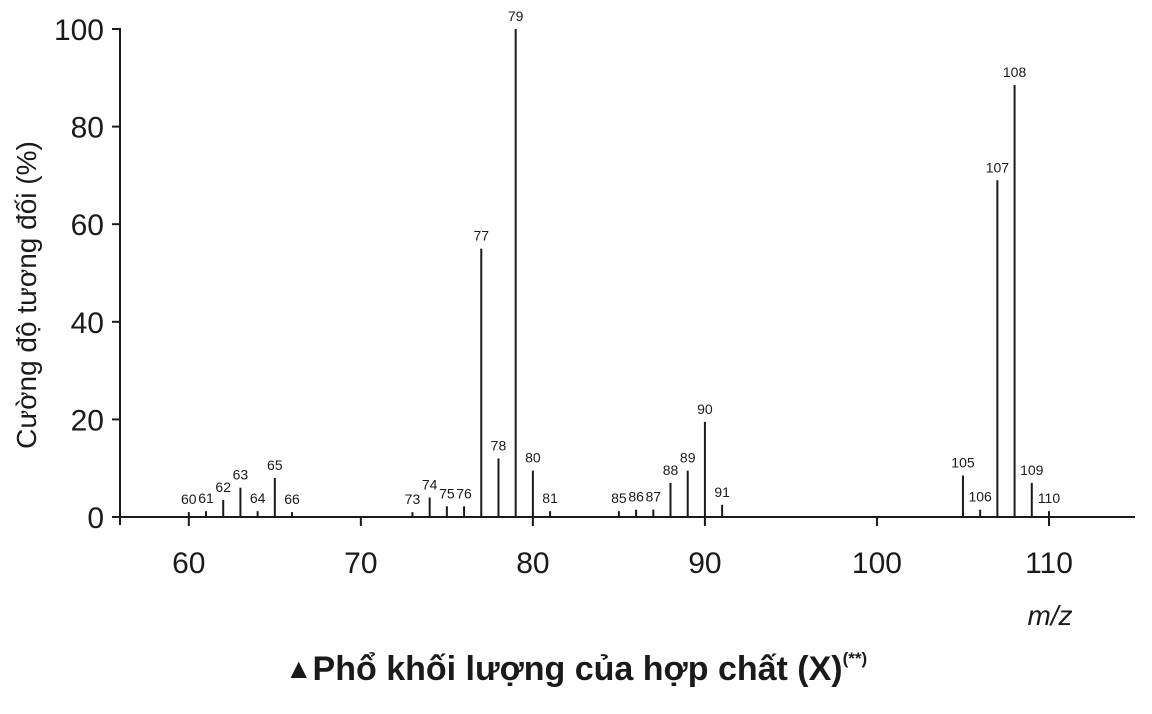 The width and height of the screenshot is (1152, 714). What do you see at coordinates (1049, 563) in the screenshot?
I see `x-tick-label: 110` at bounding box center [1049, 563].